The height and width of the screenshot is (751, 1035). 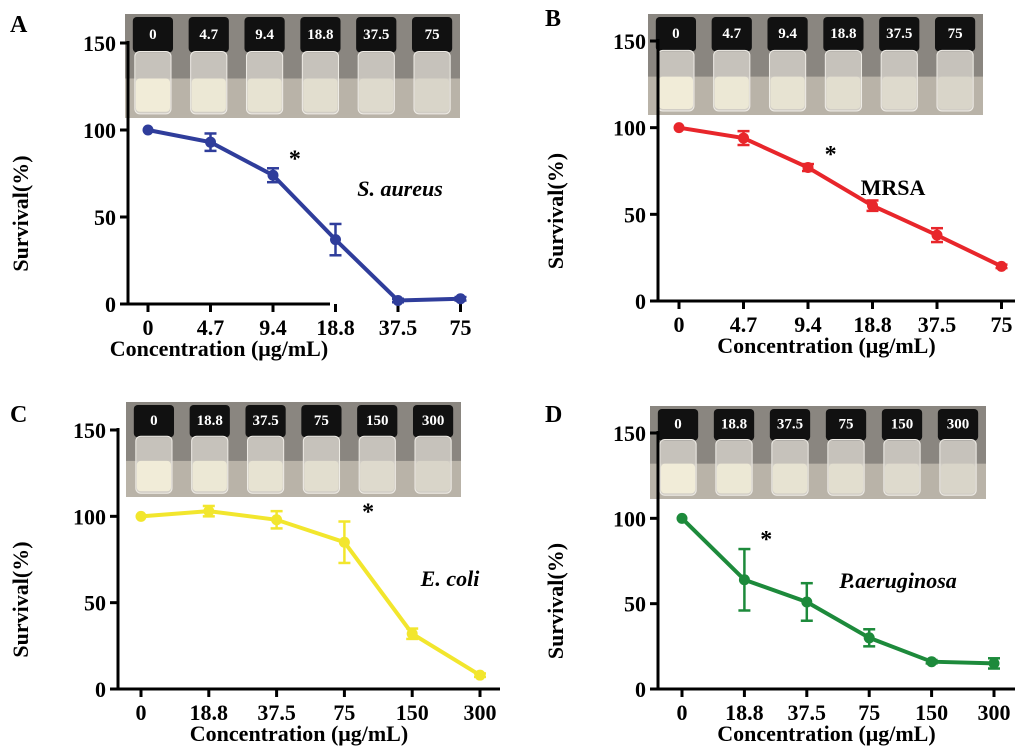 I want to click on vial-label: 75, so click(x=955, y=34).